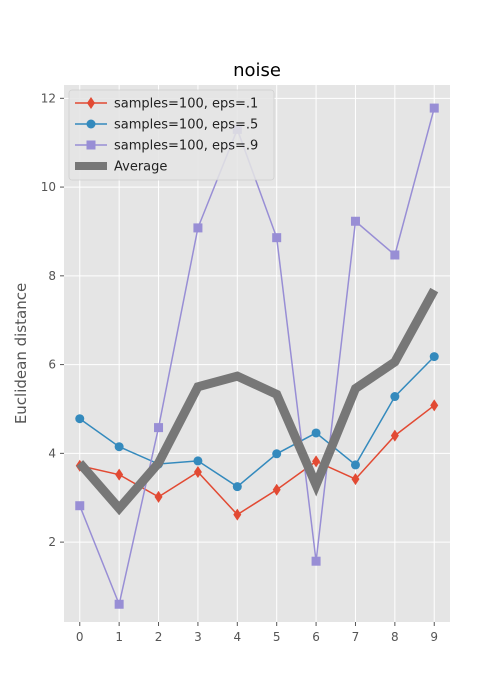 The image size is (500, 700). I want to click on x-tick-label: 4, so click(237, 637).